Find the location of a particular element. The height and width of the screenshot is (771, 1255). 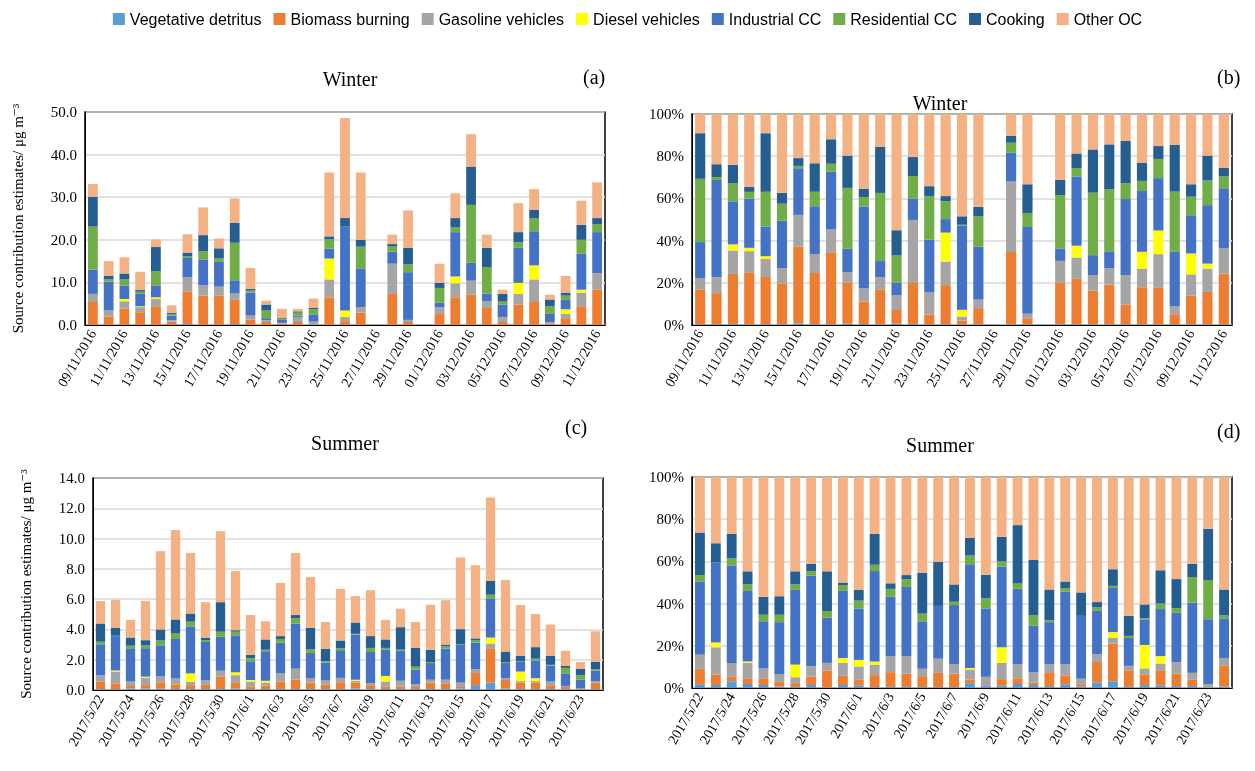

y-tick-label: 50.0 is located at coordinates (63, 112).